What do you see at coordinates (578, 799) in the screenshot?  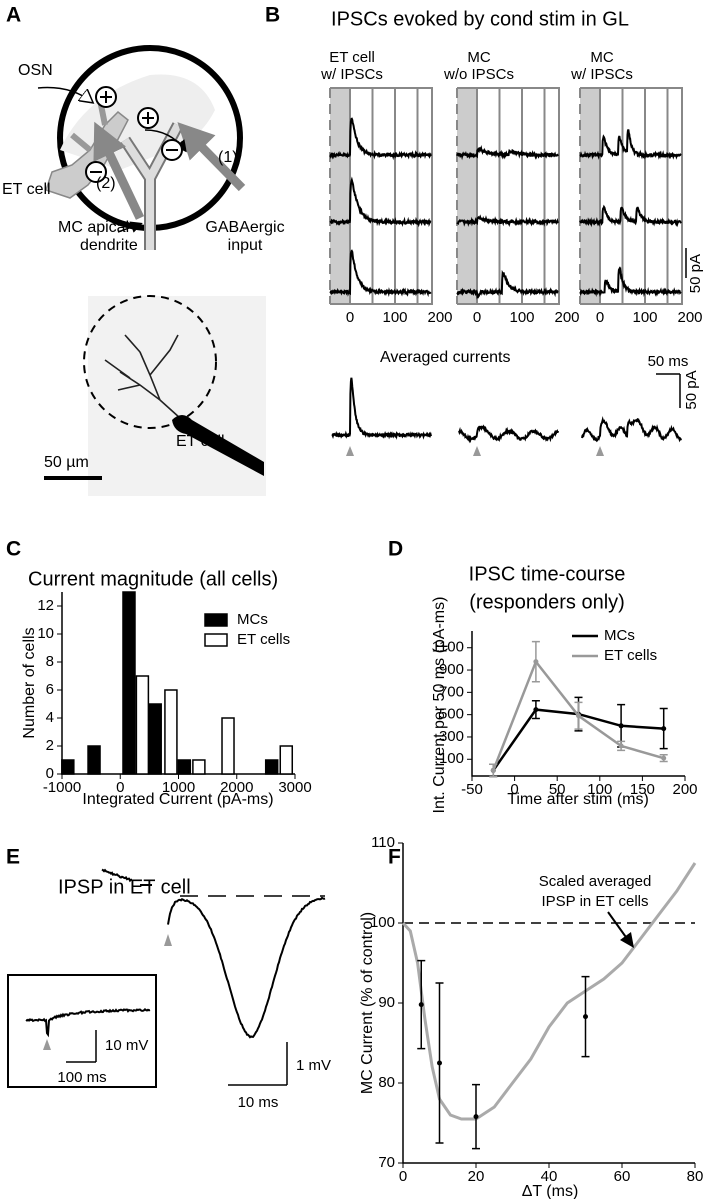 I see `x-axis-label: Time after stim (ms)` at bounding box center [578, 799].